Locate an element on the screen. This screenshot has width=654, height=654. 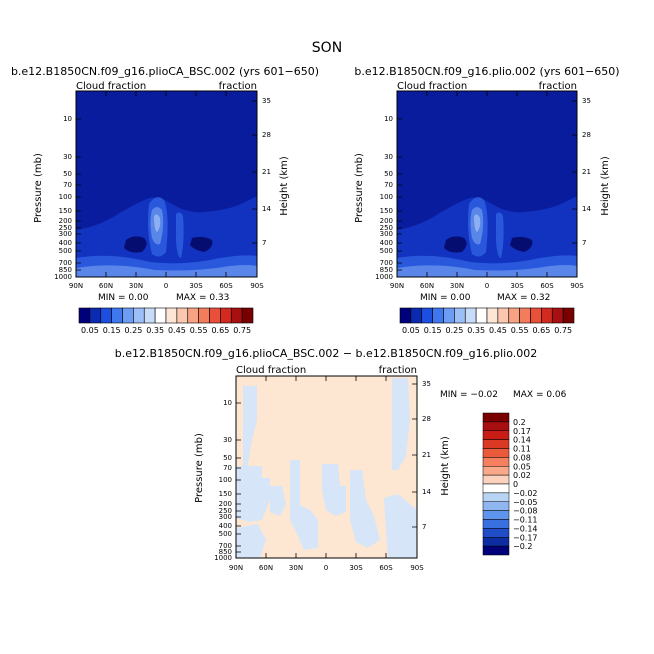
panel-1-xticks: 90N 60N 30N 0 30S 60S 90S is located at coordinates (166, 286).